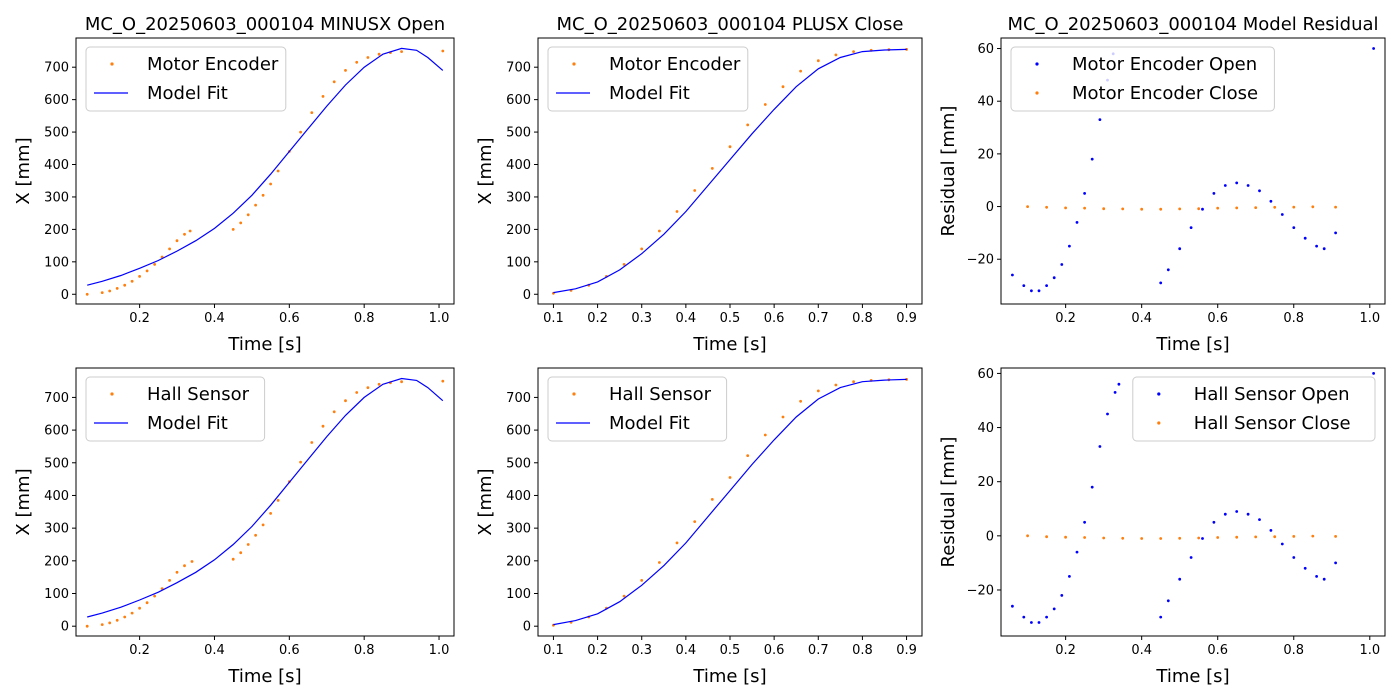 The height and width of the screenshot is (700, 1400). I want to click on y-tick-label: 400, so click(518, 165).